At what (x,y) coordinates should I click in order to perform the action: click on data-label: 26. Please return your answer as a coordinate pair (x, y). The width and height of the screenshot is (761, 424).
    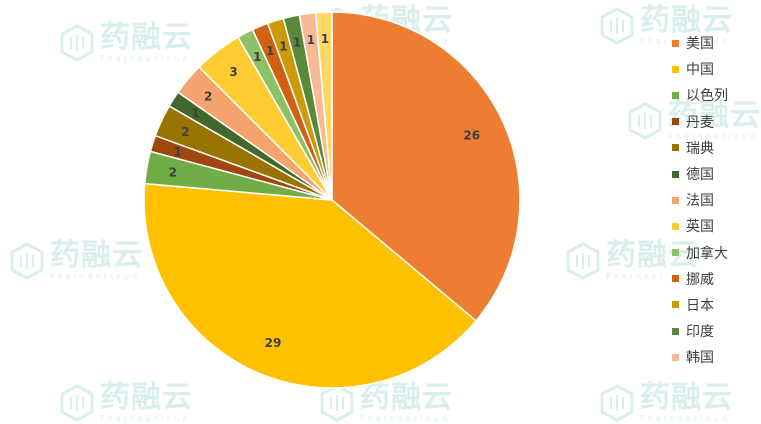
    Looking at the image, I should click on (471, 135).